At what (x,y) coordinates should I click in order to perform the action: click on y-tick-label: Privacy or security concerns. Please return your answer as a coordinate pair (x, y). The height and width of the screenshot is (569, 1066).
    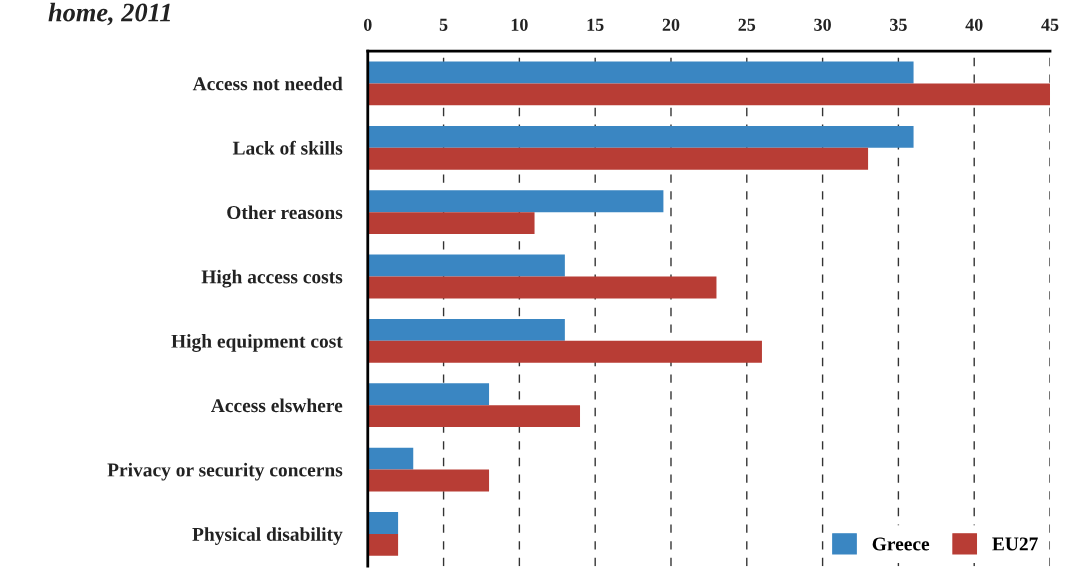
    Looking at the image, I should click on (225, 471).